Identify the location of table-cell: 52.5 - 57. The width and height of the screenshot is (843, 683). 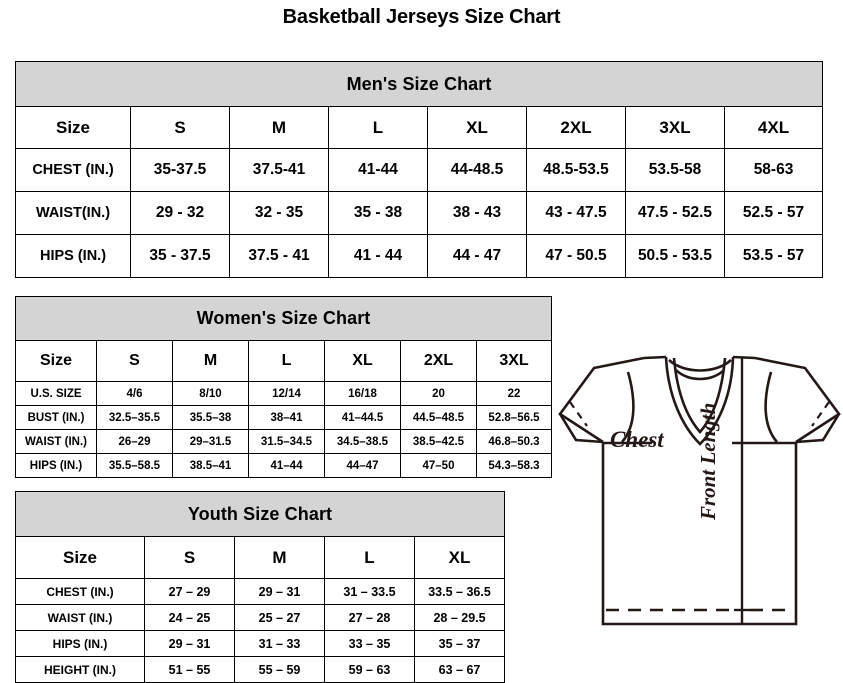
(773, 213).